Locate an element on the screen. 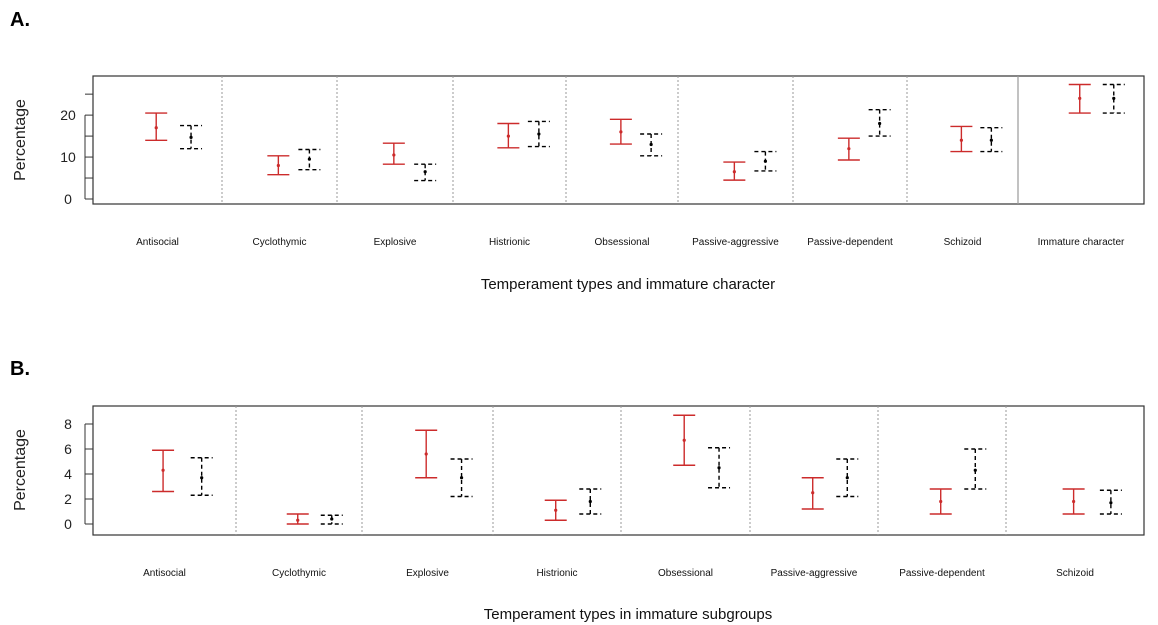  panel-b-x-axis-label: Temperament types in immature subgroups is located at coordinates (628, 614).